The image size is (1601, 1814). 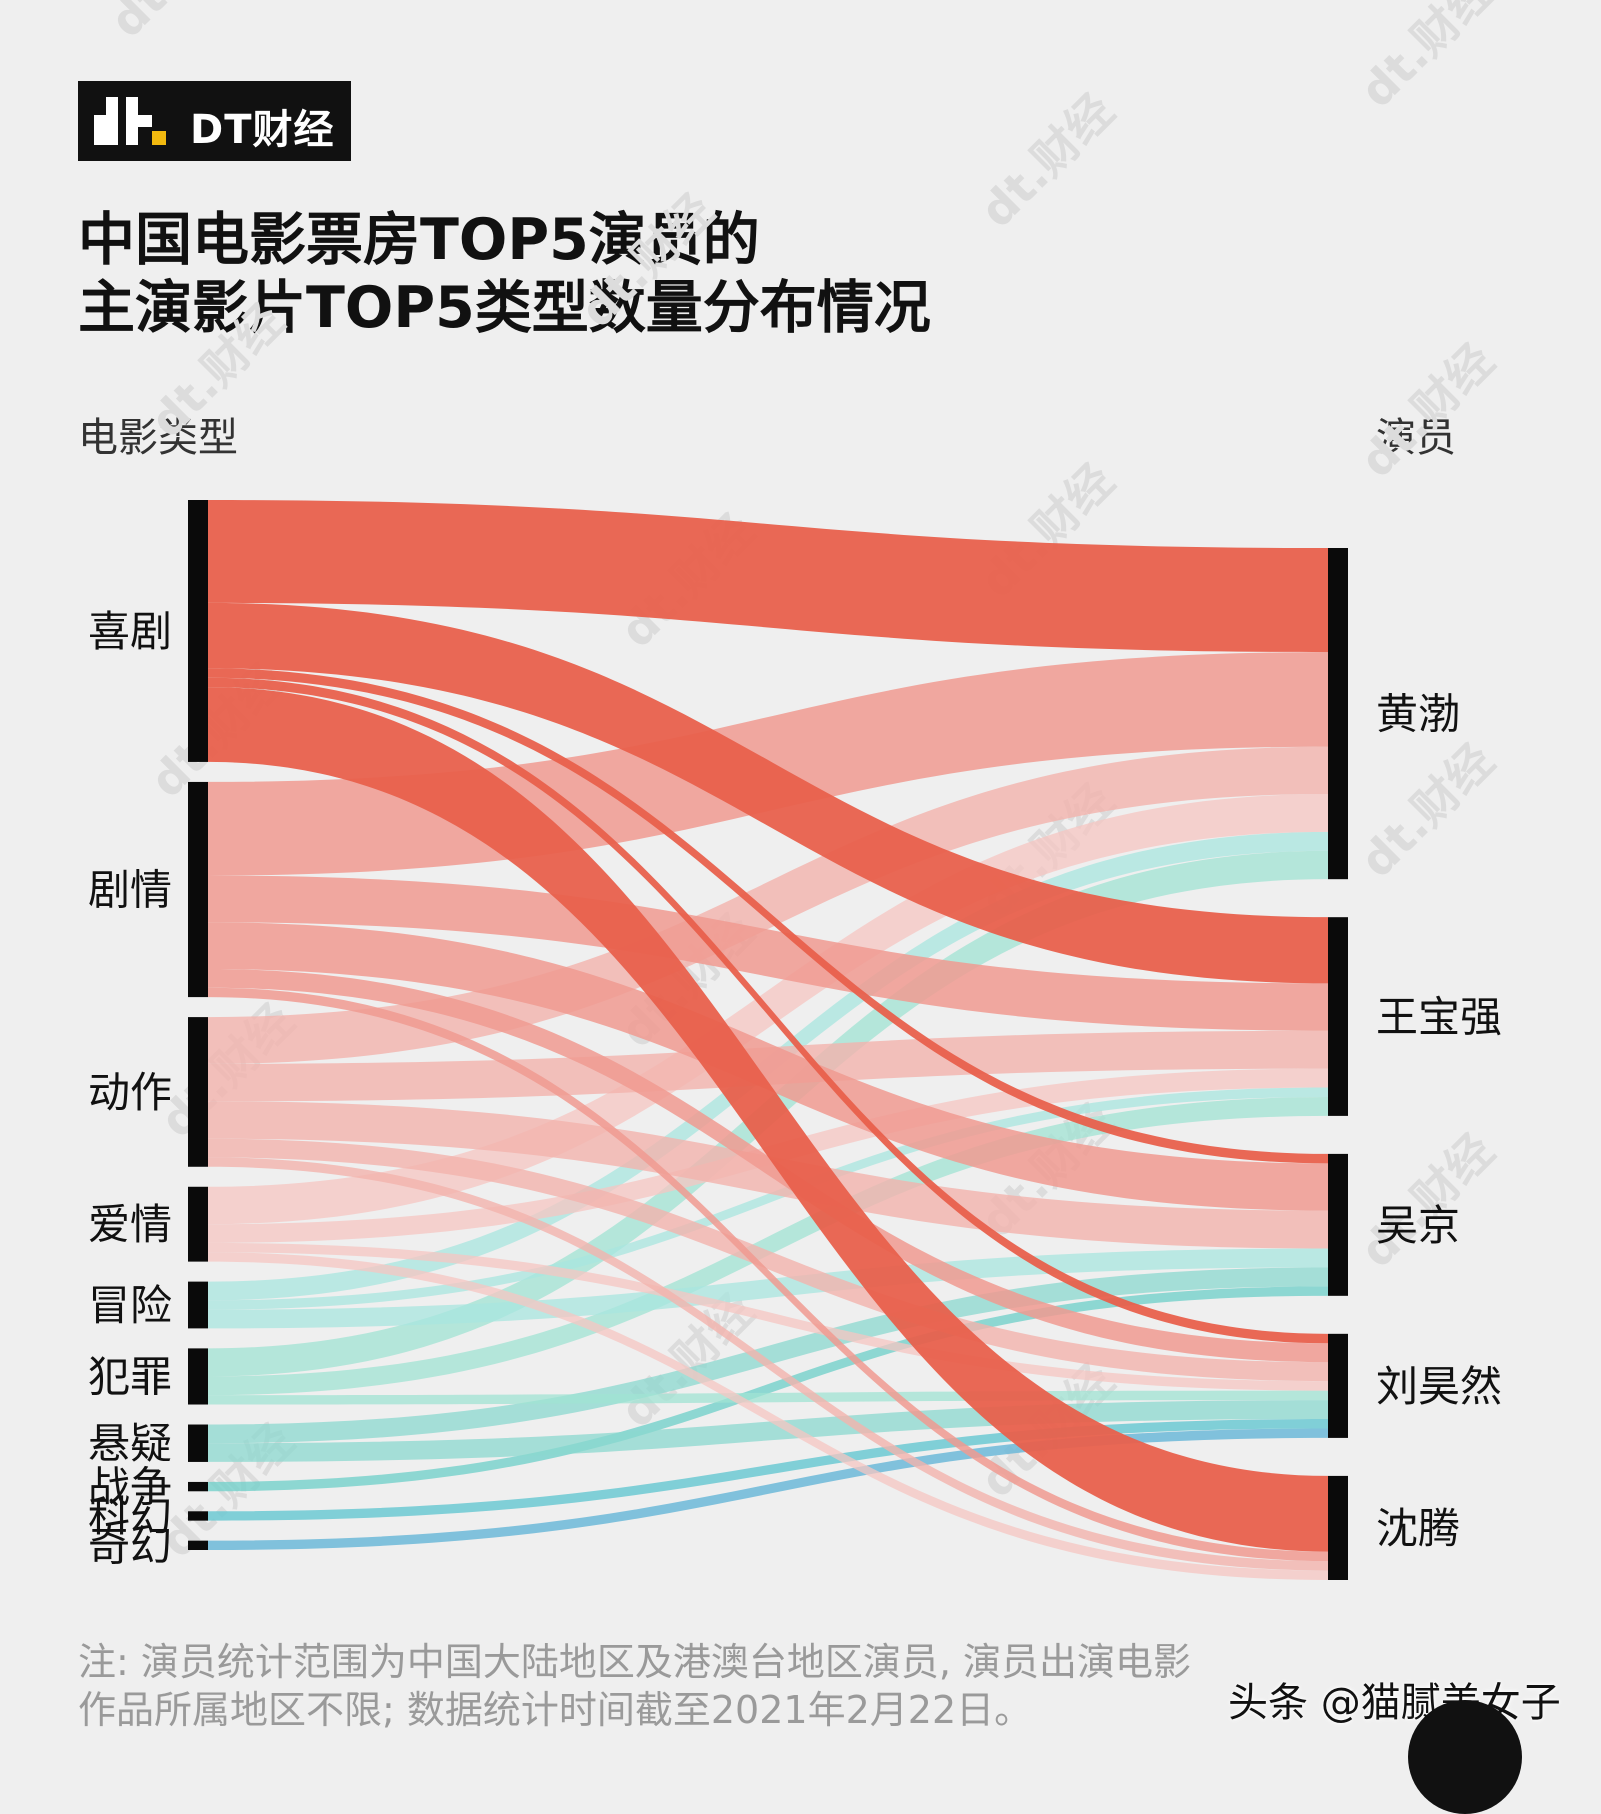 What do you see at coordinates (1465, 1757) in the screenshot?
I see `corner-logo-icon` at bounding box center [1465, 1757].